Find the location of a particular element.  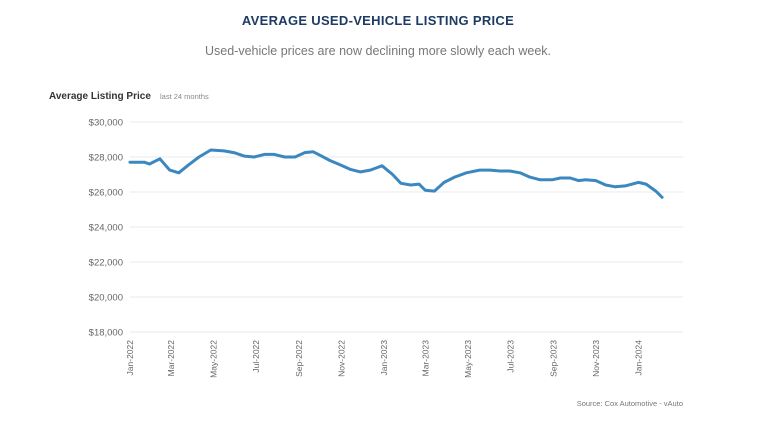

x-tick-label: Mar-2022 is located at coordinates (171, 358).